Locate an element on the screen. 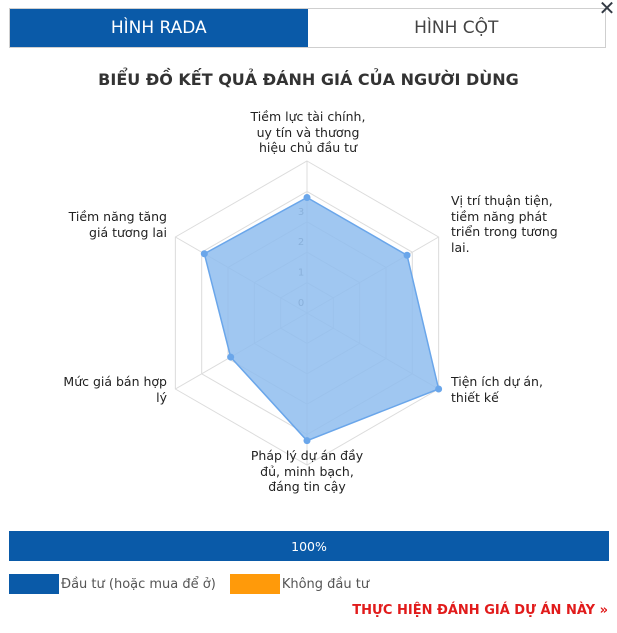 The image size is (617, 633). axis-label-amenities: Tiện ích dự án, thiết kế is located at coordinates (497, 389).